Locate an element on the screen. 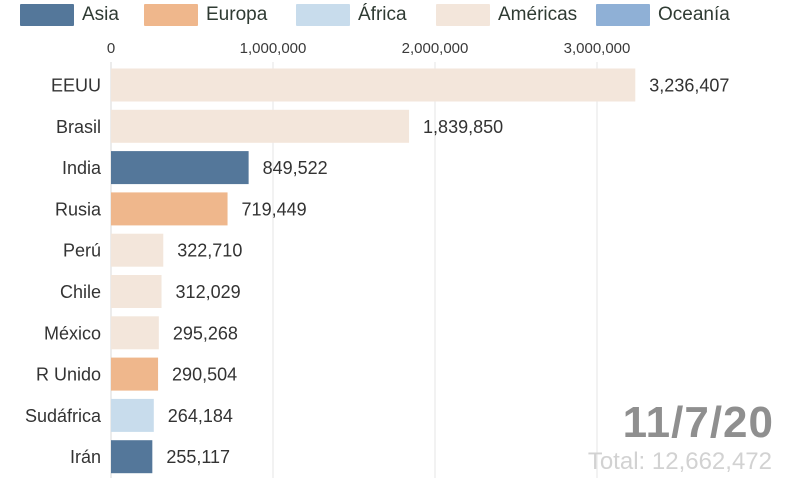  value-label: 719,449 is located at coordinates (274, 209).